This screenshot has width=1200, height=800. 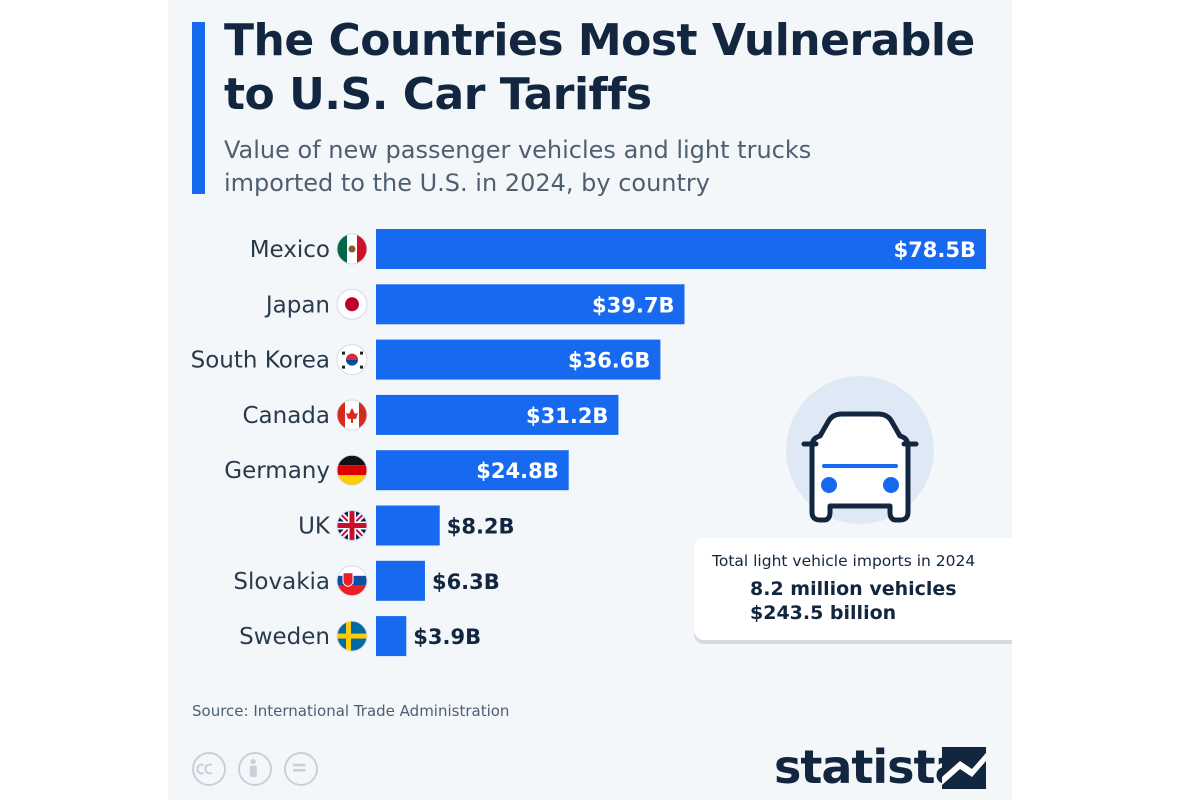 What do you see at coordinates (255, 769) in the screenshot?
I see `attribution-icon` at bounding box center [255, 769].